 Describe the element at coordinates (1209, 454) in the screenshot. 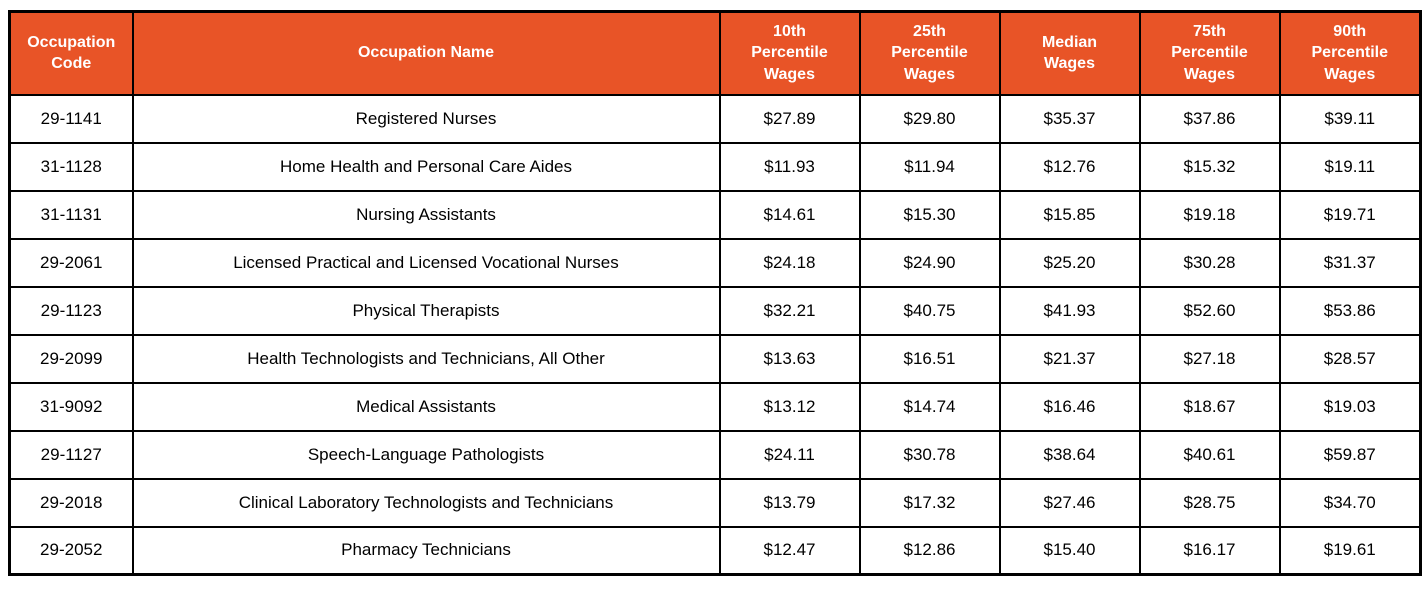

I see `cell-p75-wage: $40.61` at that location.